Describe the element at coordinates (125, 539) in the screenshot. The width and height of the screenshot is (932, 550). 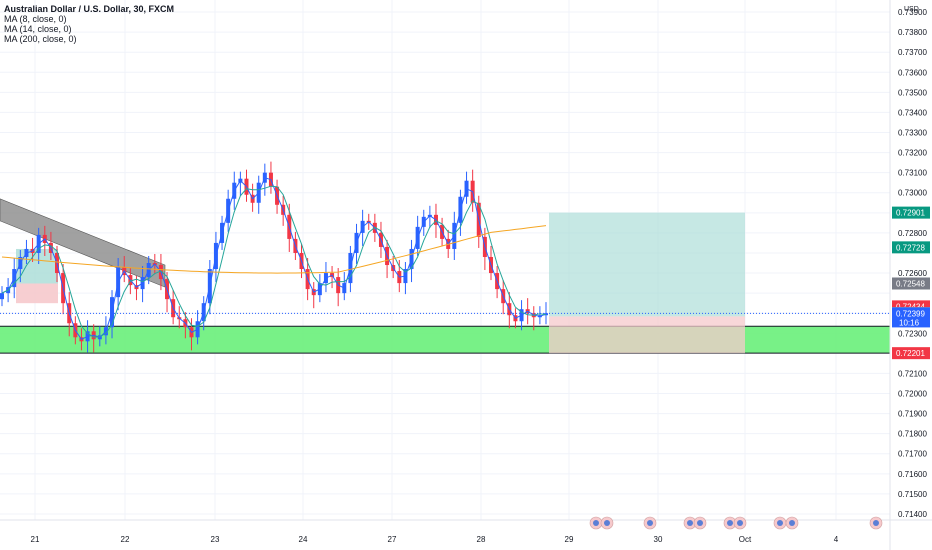
I see `time-tick-label: 22` at that location.